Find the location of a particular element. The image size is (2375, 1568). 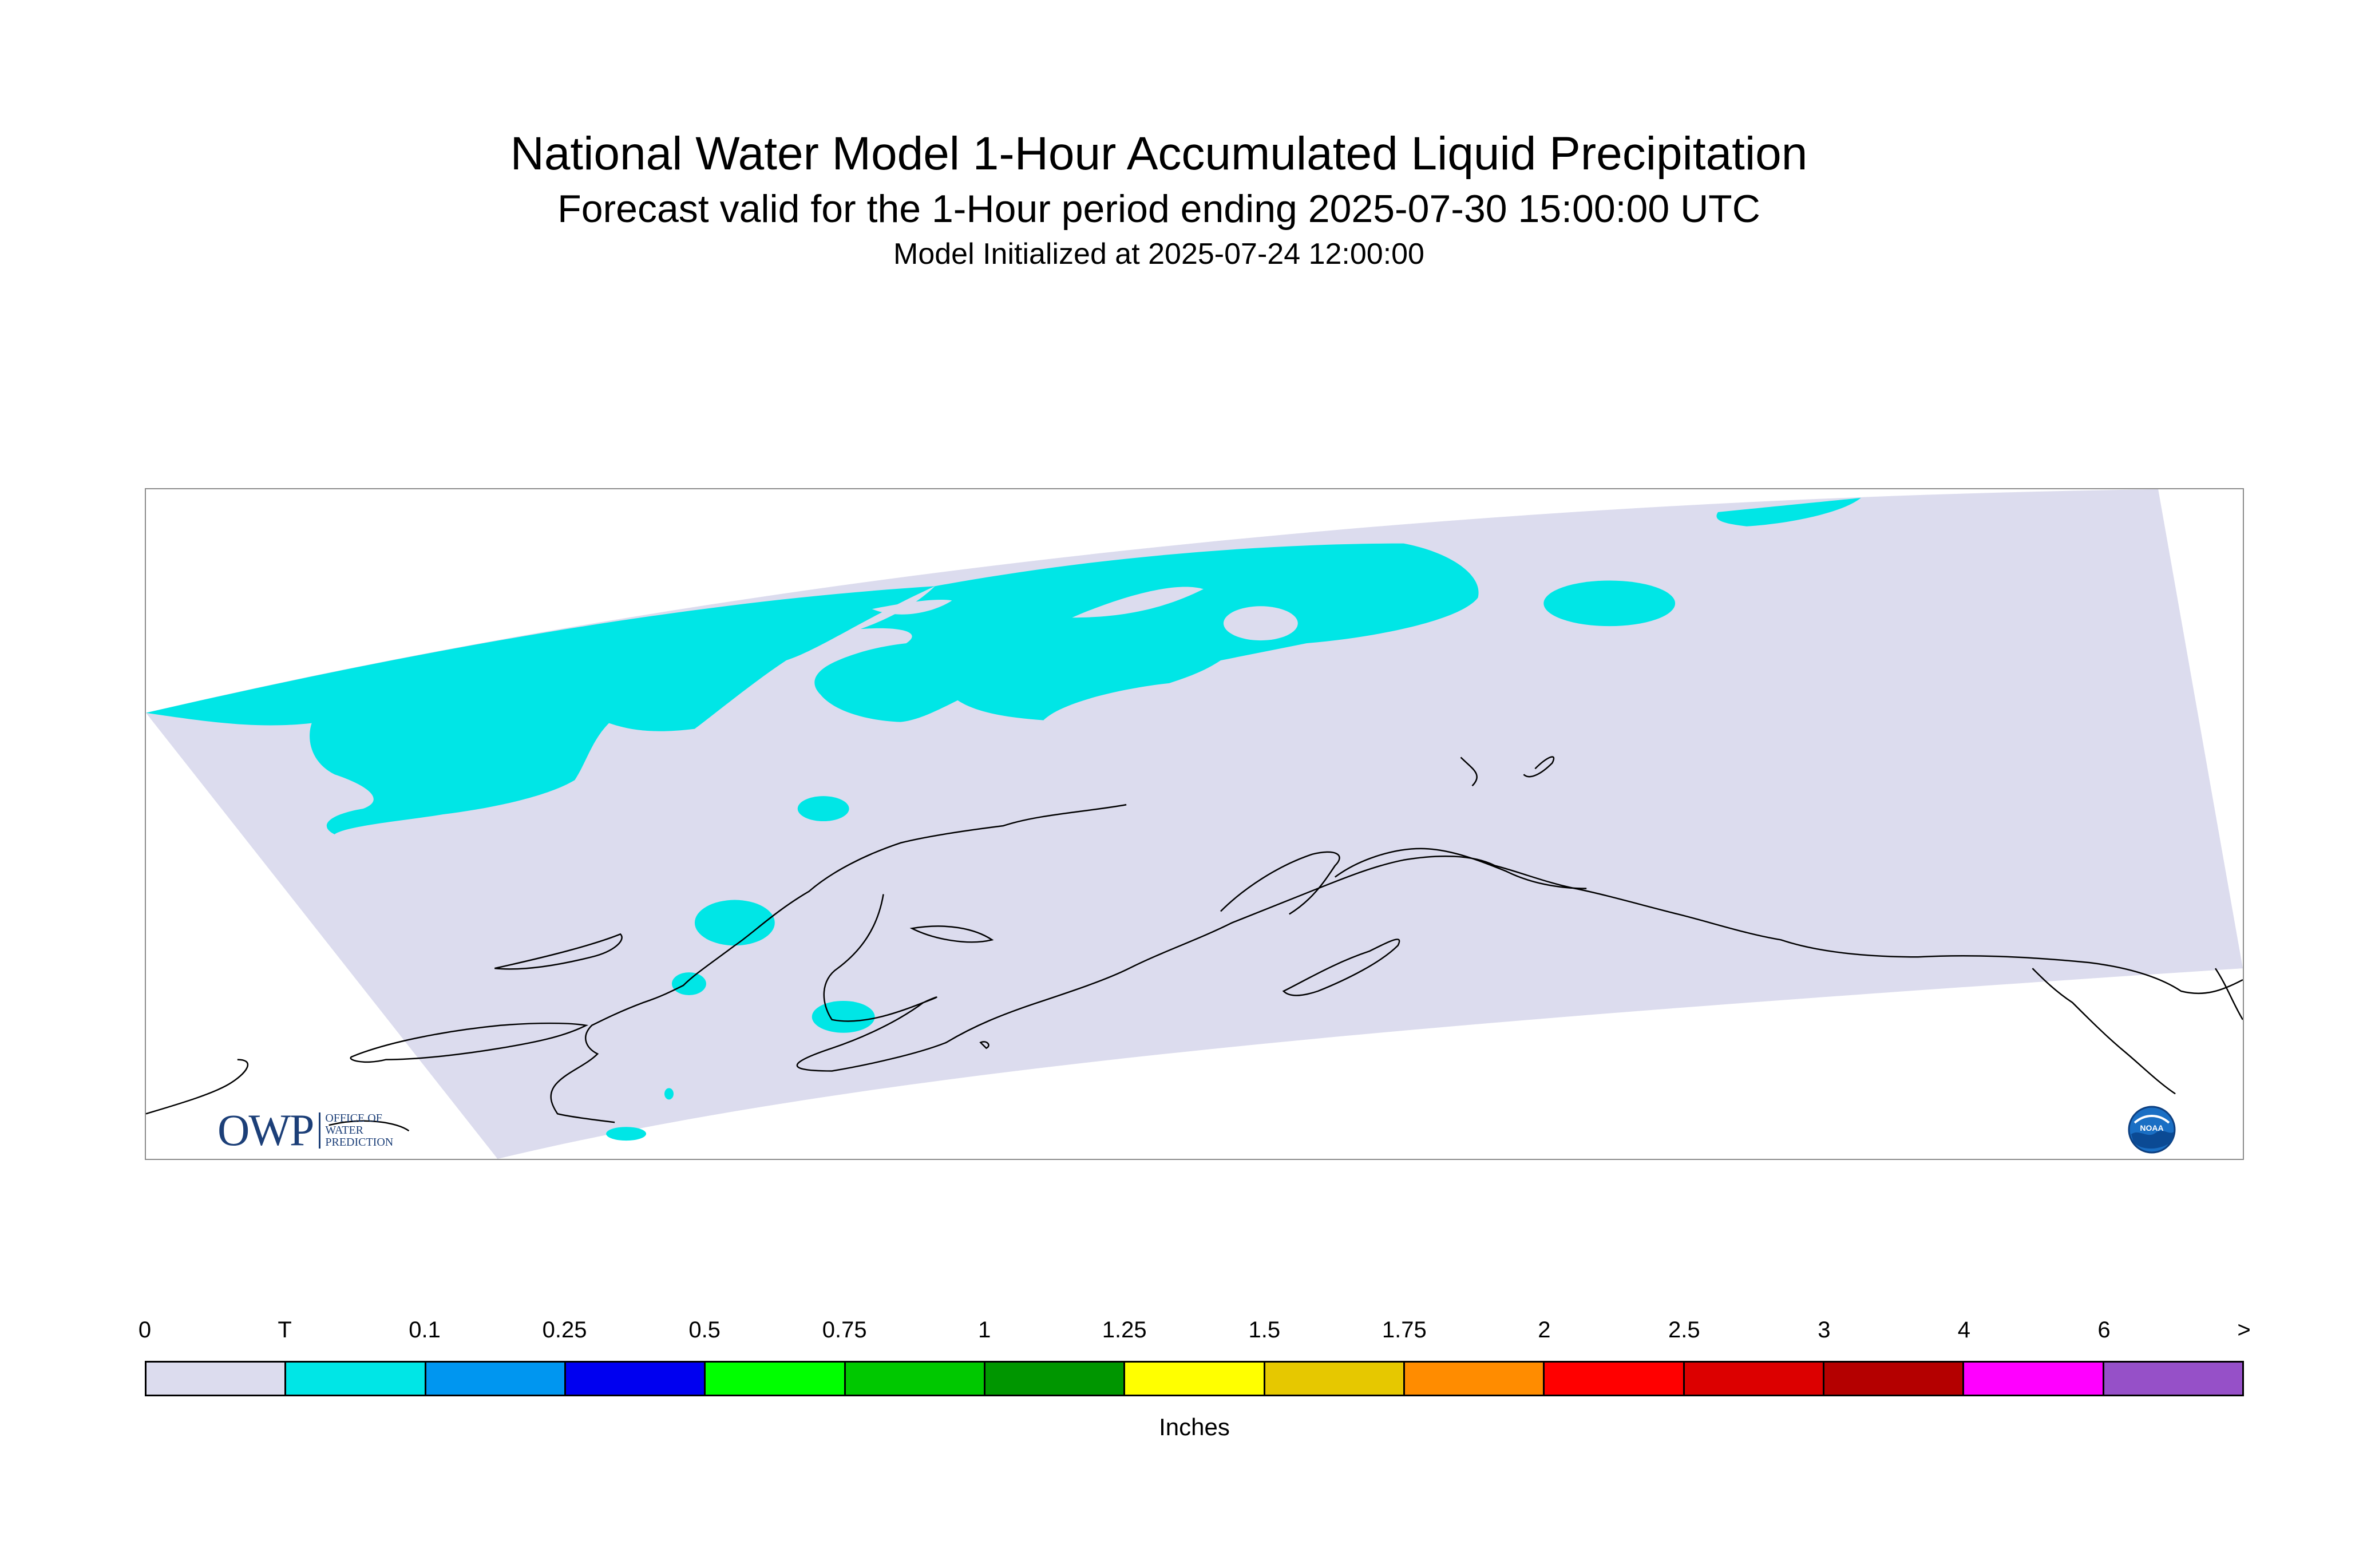

precip-blob-bristol is located at coordinates (843, 1016).